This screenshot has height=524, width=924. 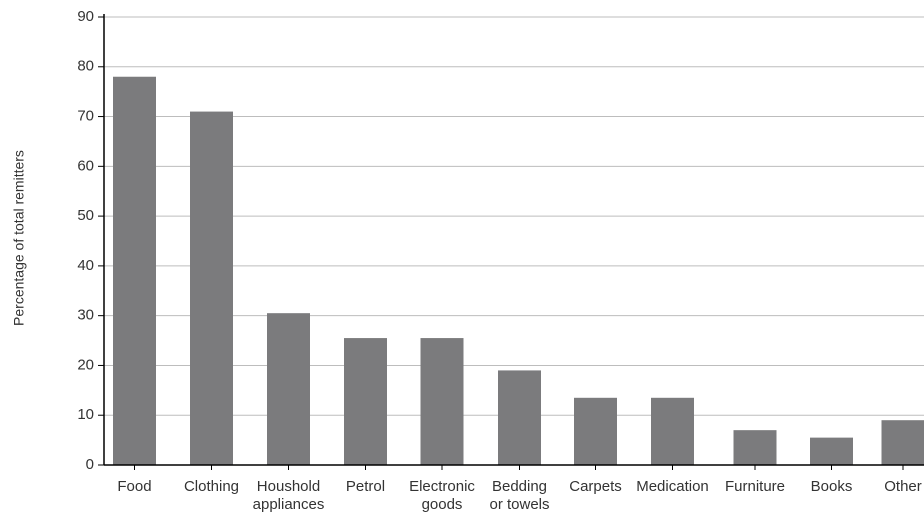 I want to click on x-category-label: Electronic goods, so click(x=442, y=495).